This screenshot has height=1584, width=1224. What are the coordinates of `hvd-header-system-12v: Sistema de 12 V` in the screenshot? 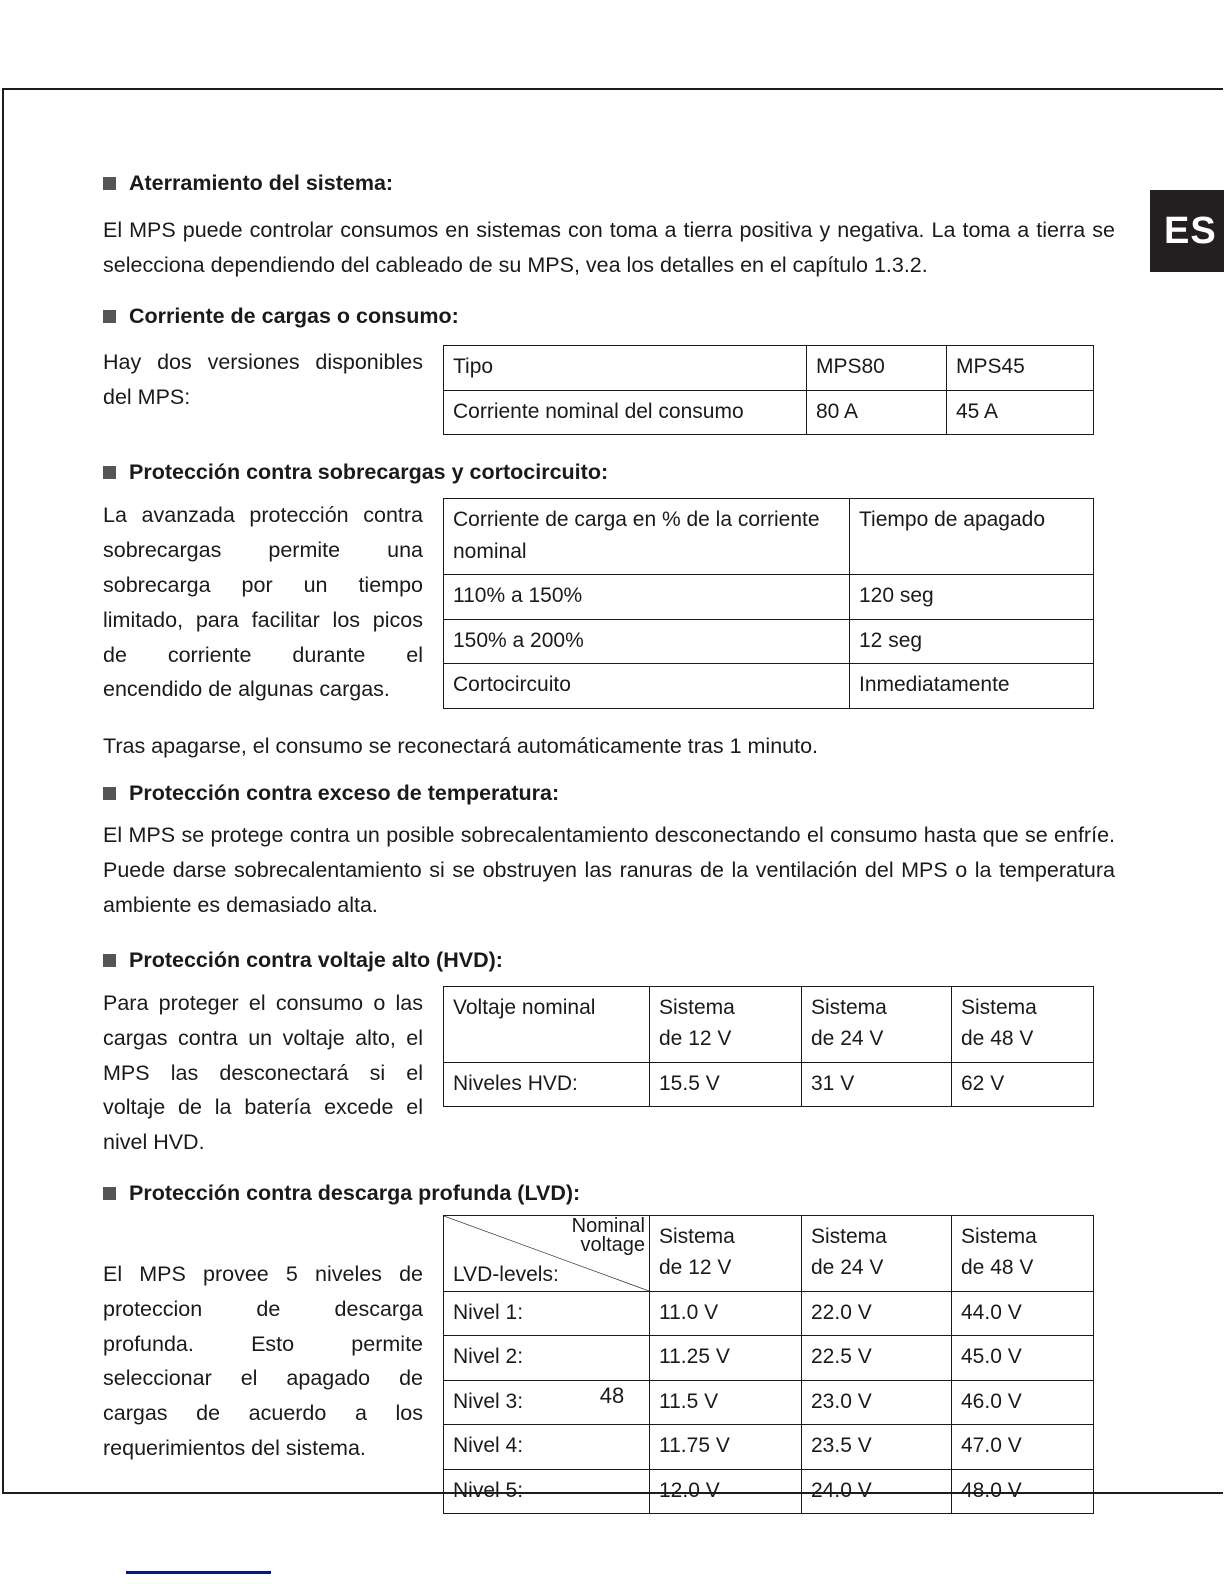 It's located at (725, 1024).